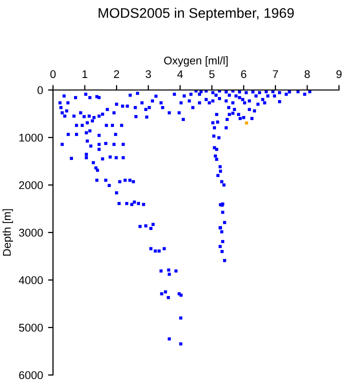  What do you see at coordinates (53, 74) in the screenshot?
I see `x-tick-label: 0` at bounding box center [53, 74].